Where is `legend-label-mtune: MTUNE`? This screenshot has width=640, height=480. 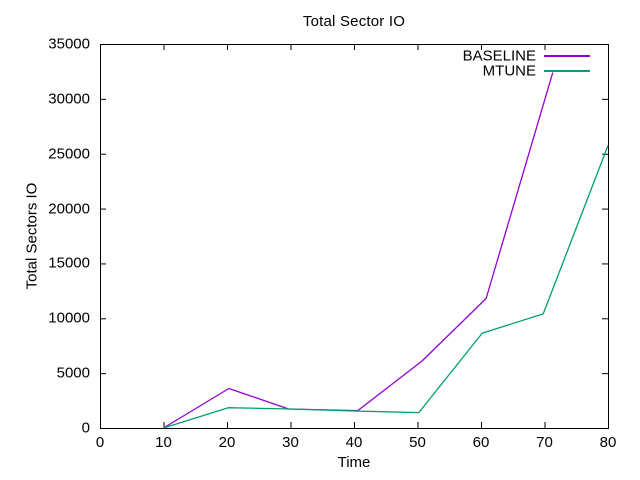 legend-label-mtune: MTUNE is located at coordinates (509, 70).